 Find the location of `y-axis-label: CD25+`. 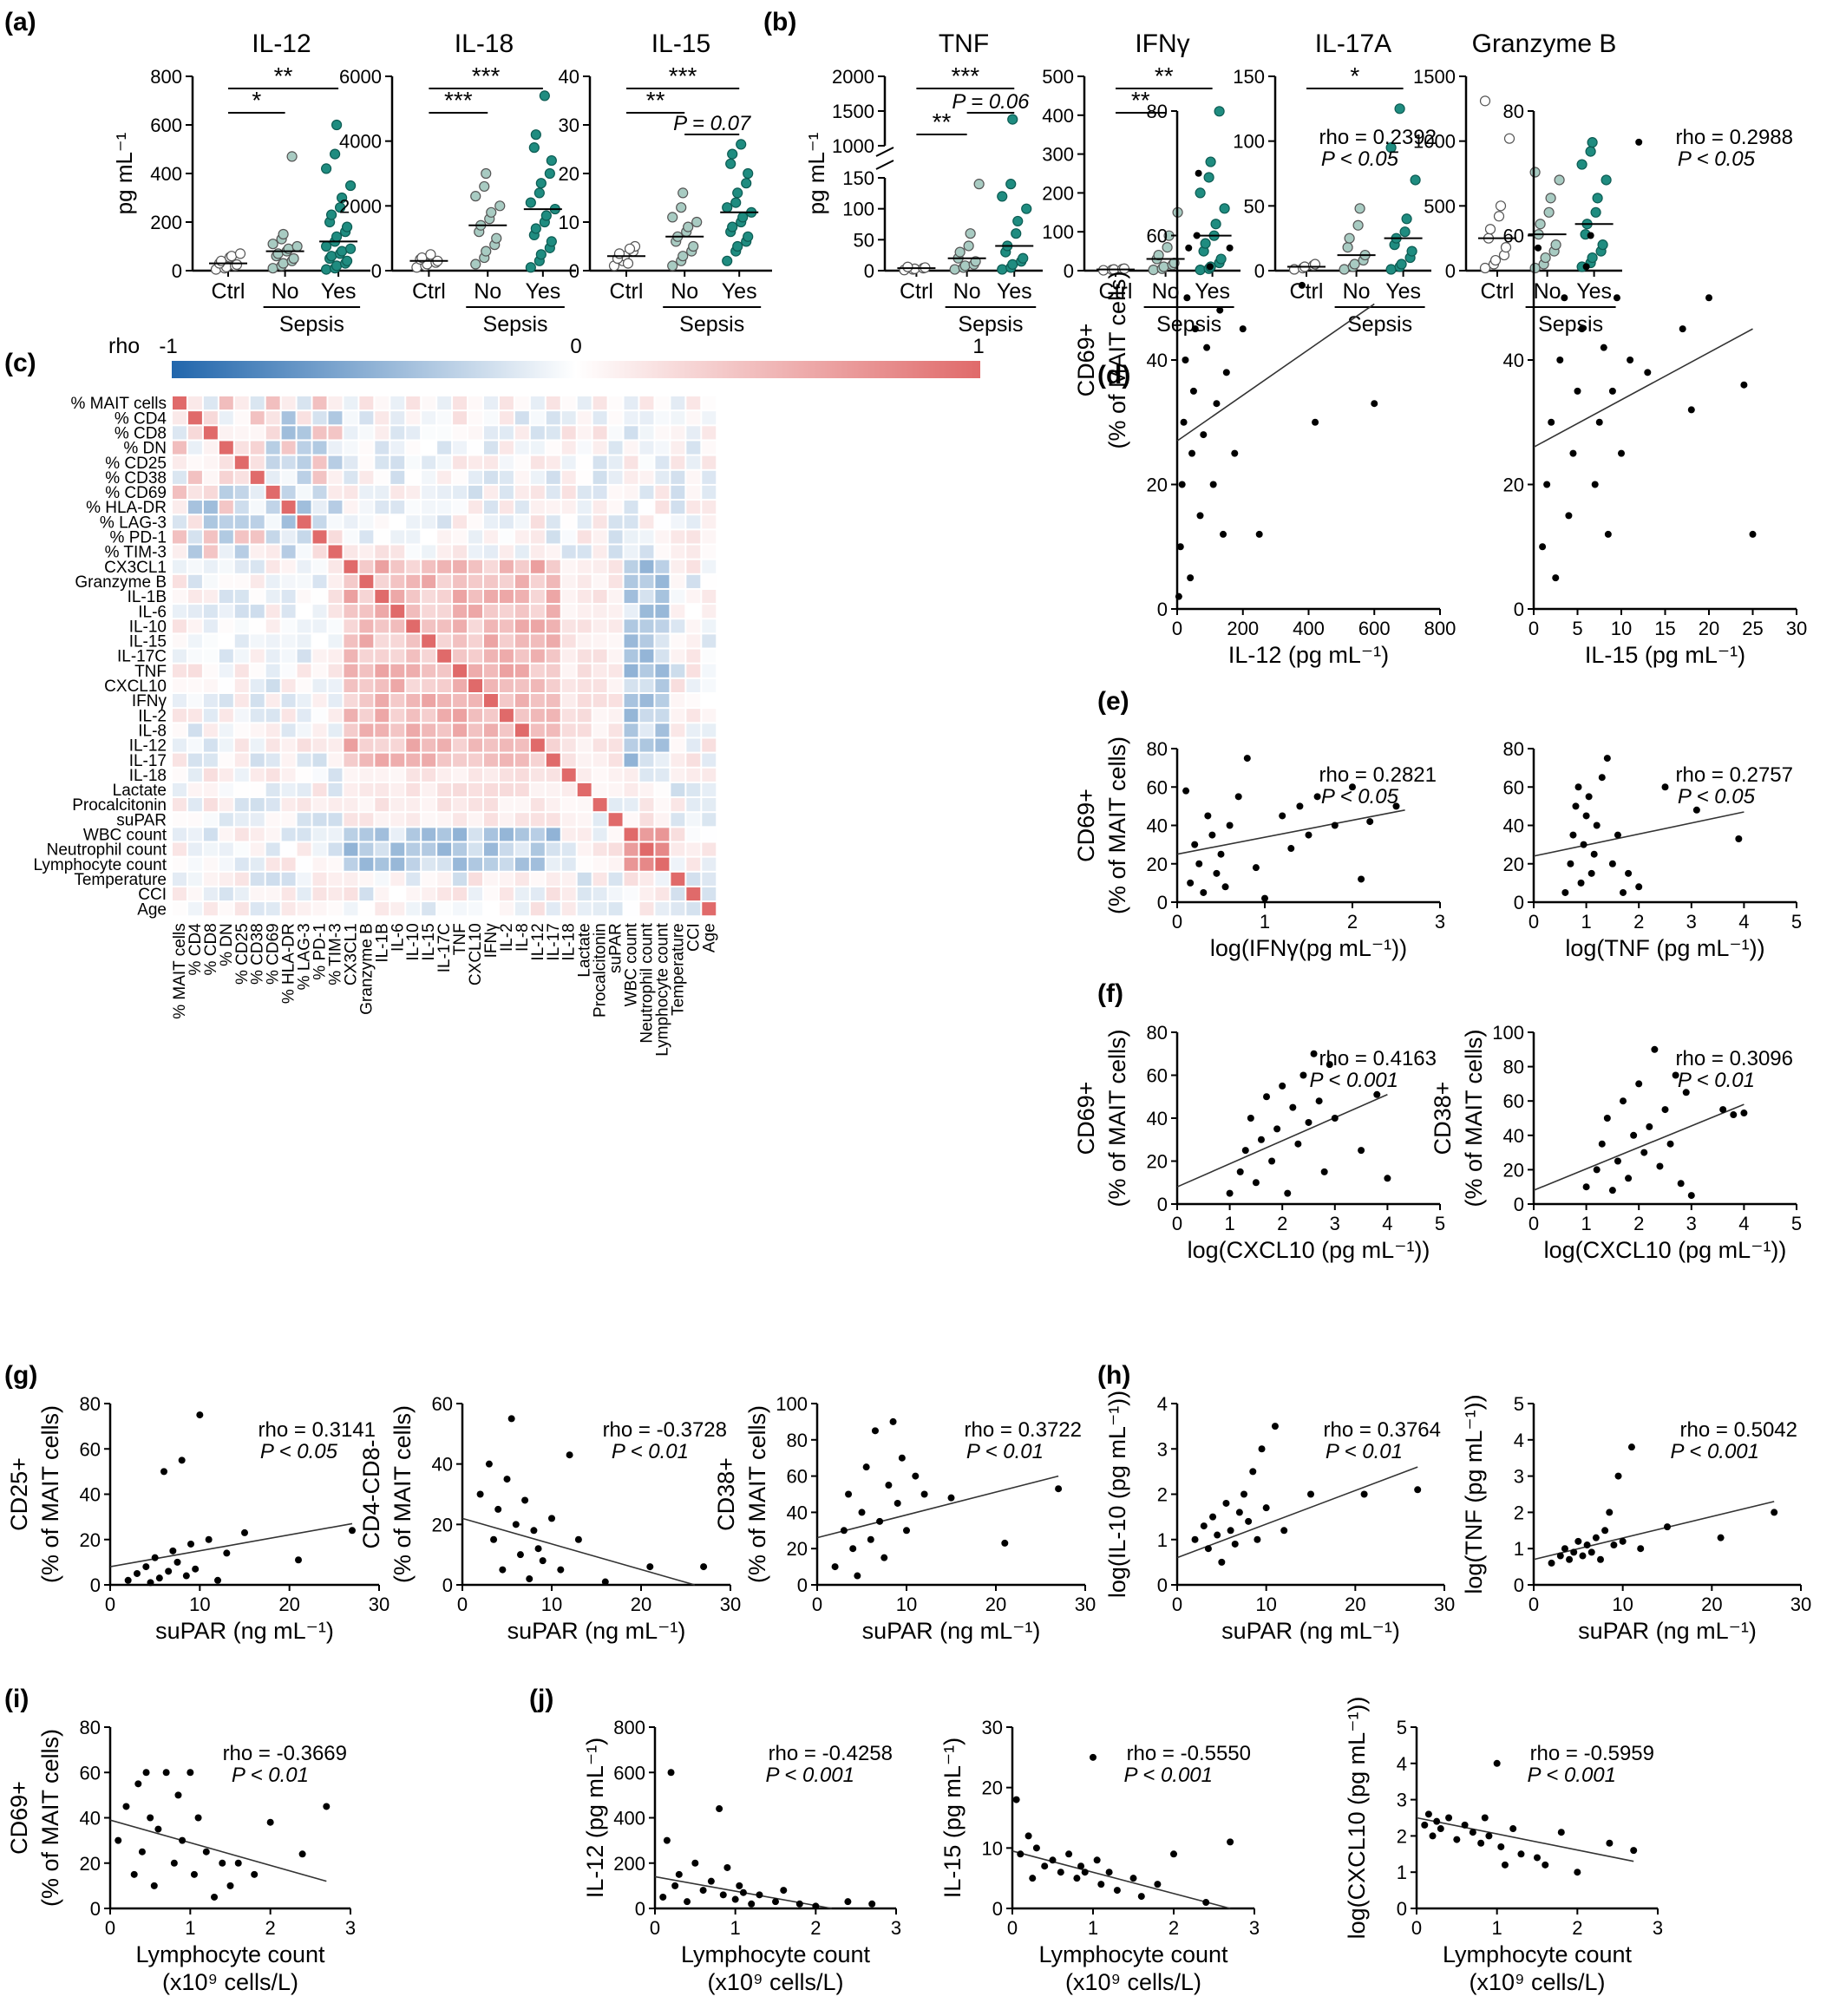

y-axis-label: CD25+ is located at coordinates (19, 1494).